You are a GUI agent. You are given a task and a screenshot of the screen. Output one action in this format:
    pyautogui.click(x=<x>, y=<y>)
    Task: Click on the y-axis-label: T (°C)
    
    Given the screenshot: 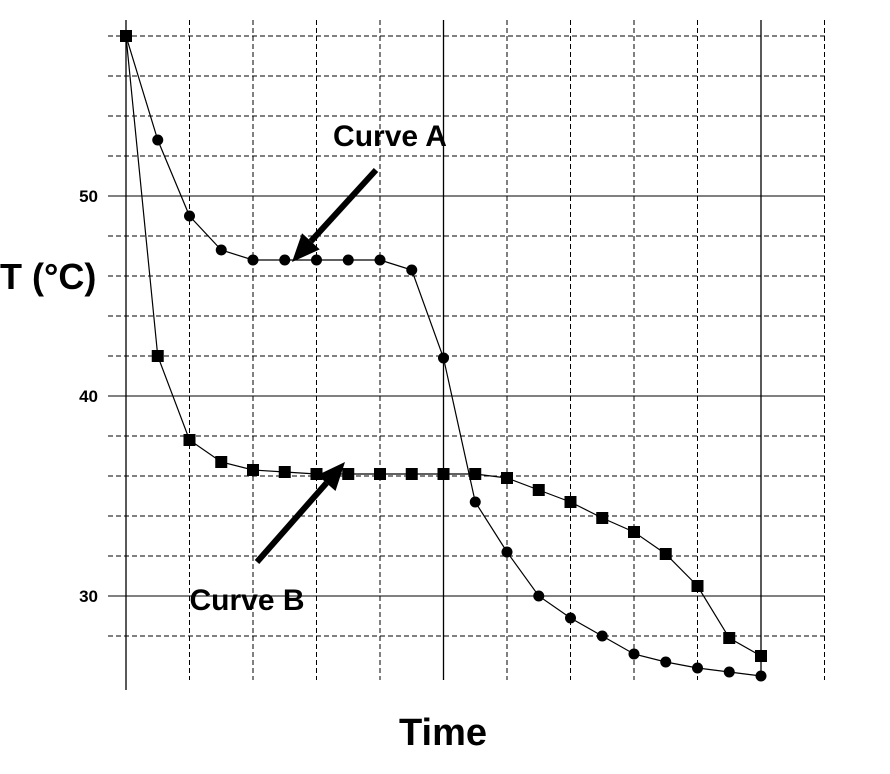 What is the action you would take?
    pyautogui.click(x=48, y=276)
    